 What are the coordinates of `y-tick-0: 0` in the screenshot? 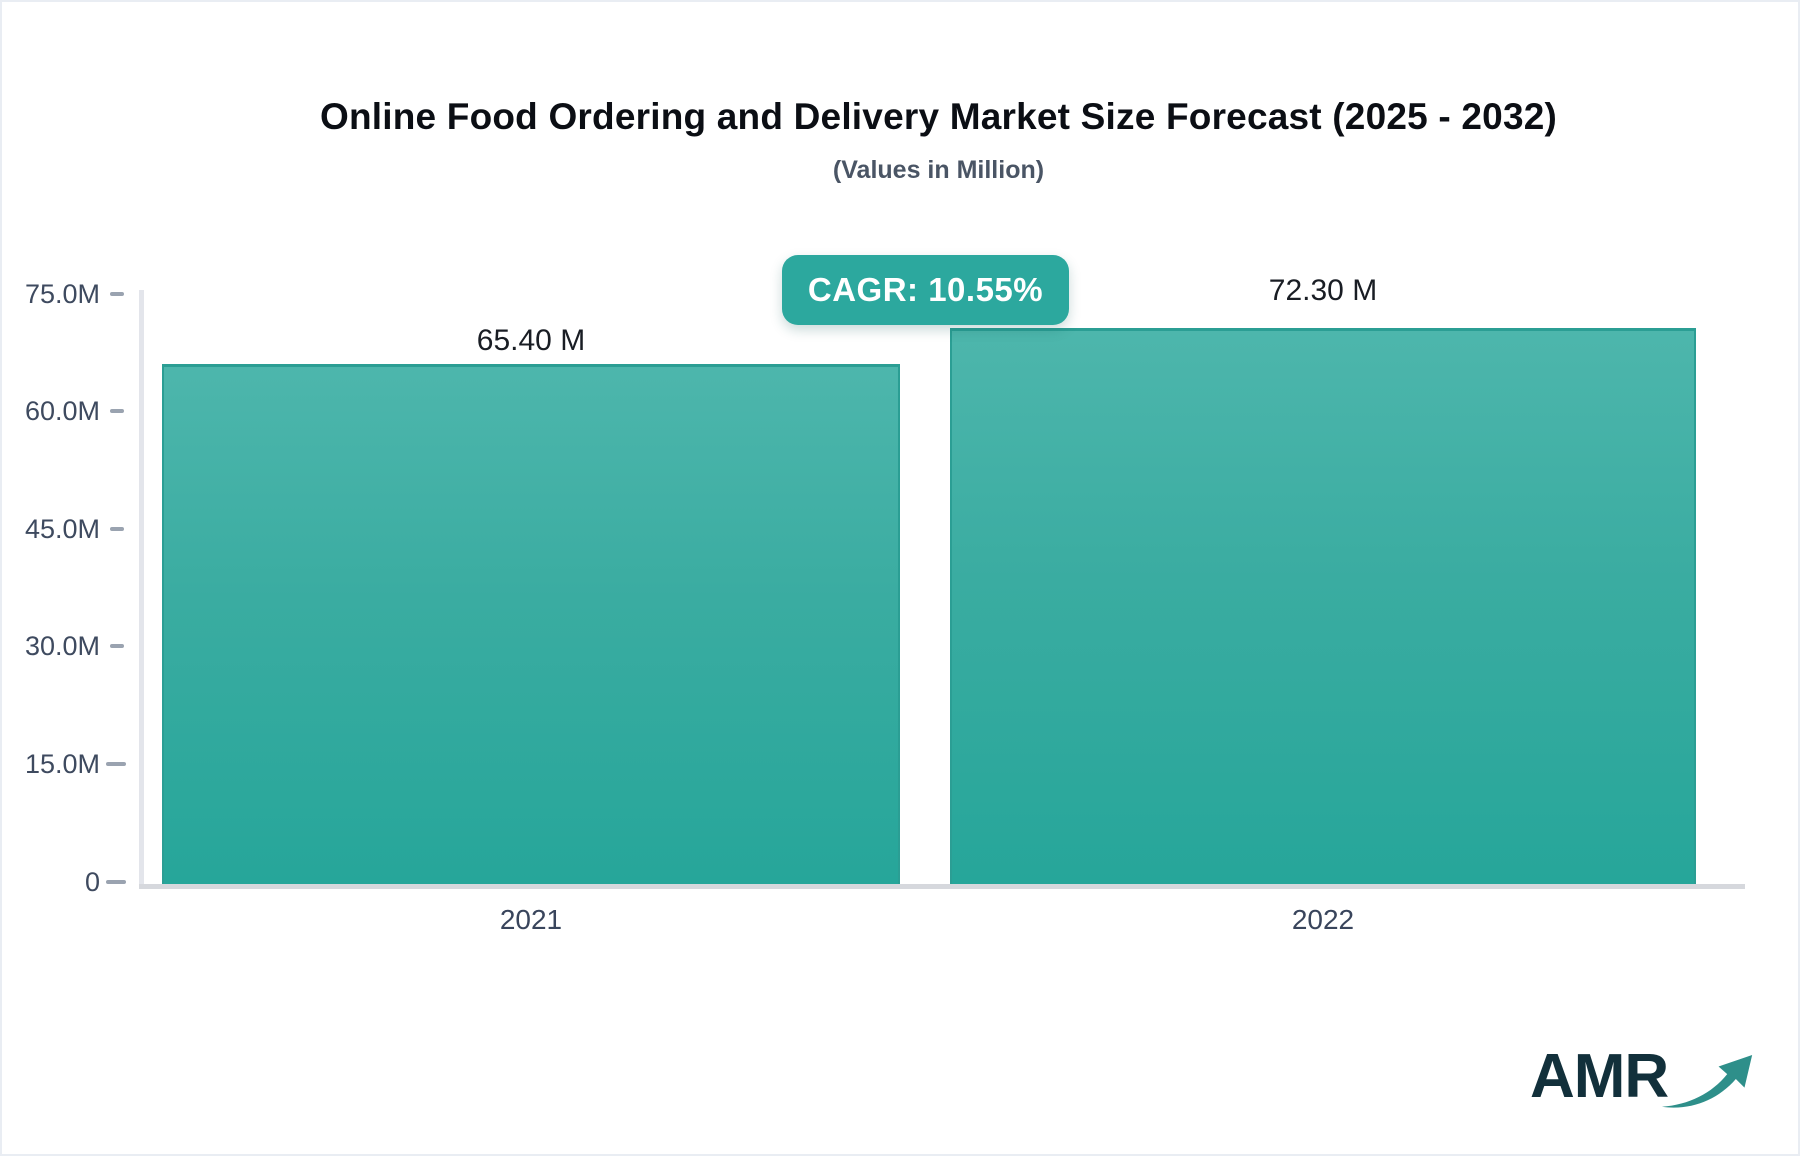 It's located at (67, 882).